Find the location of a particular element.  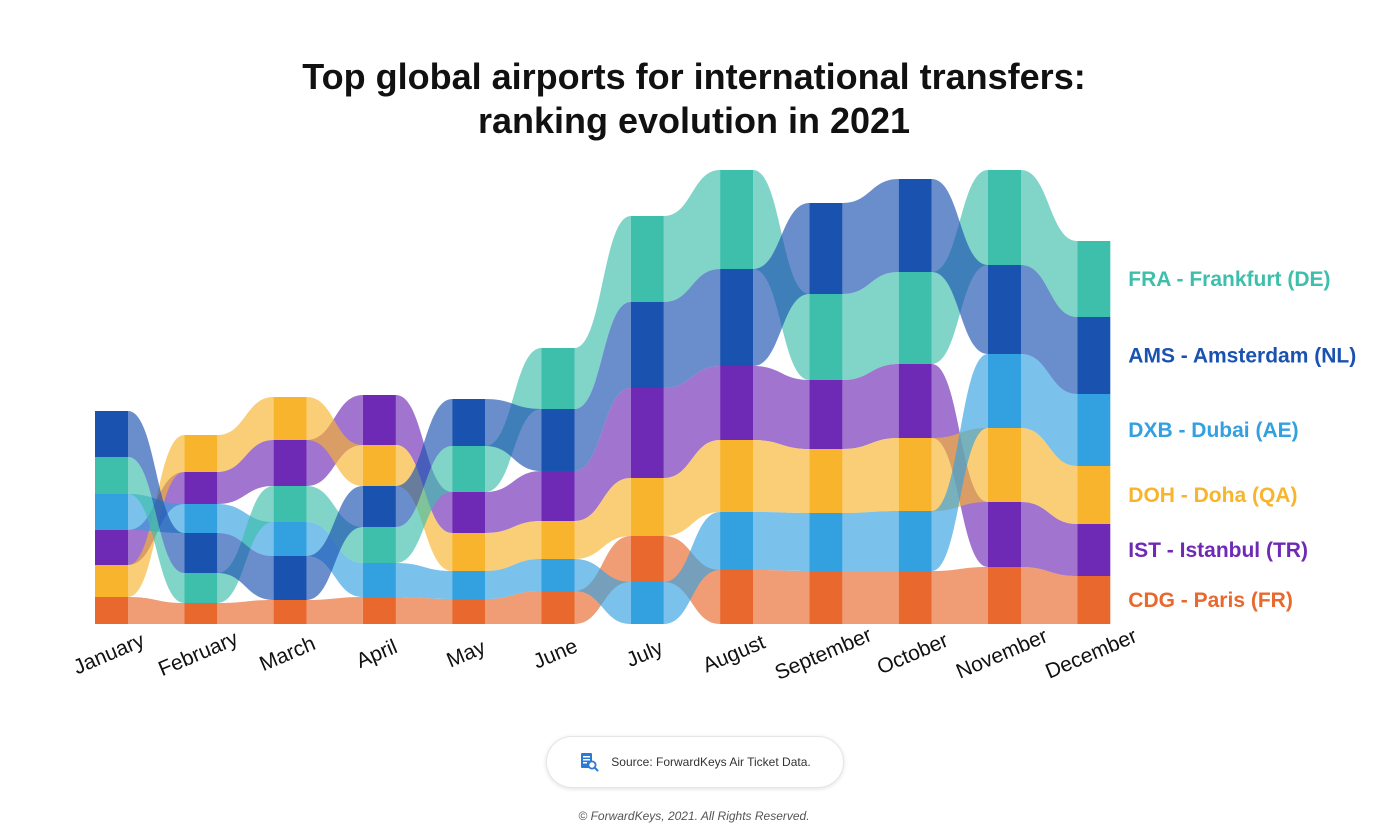

bar-ist-may is located at coordinates (469, 512).